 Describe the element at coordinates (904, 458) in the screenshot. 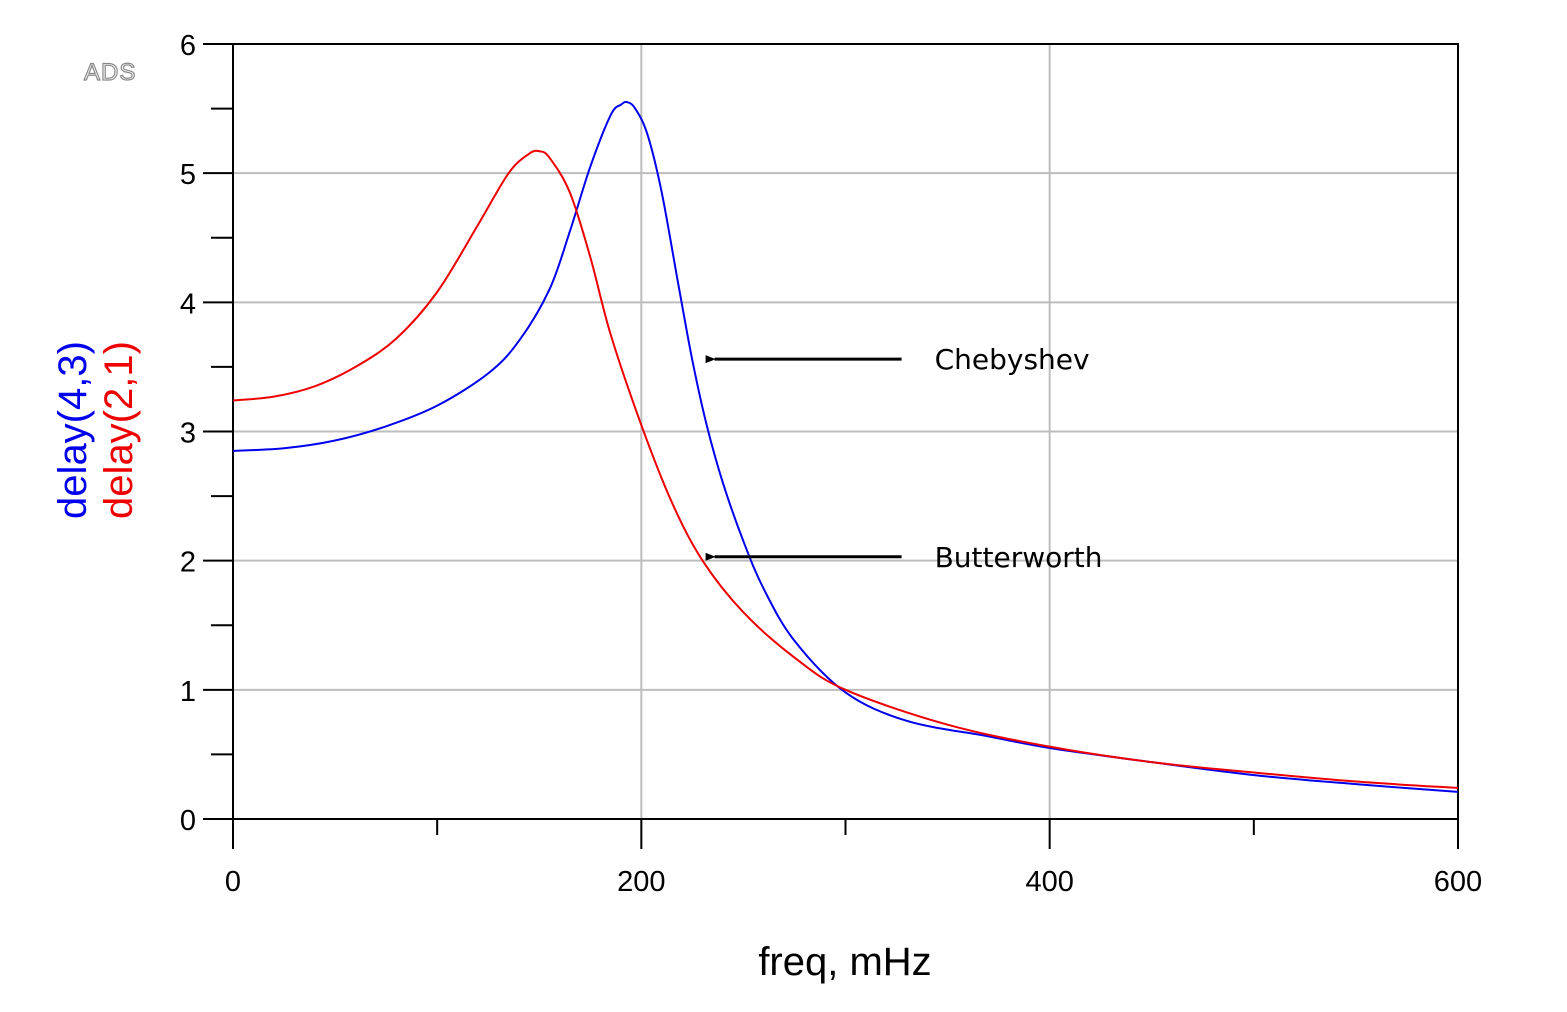

I see `annotations: Chebyshev Butterworth` at that location.